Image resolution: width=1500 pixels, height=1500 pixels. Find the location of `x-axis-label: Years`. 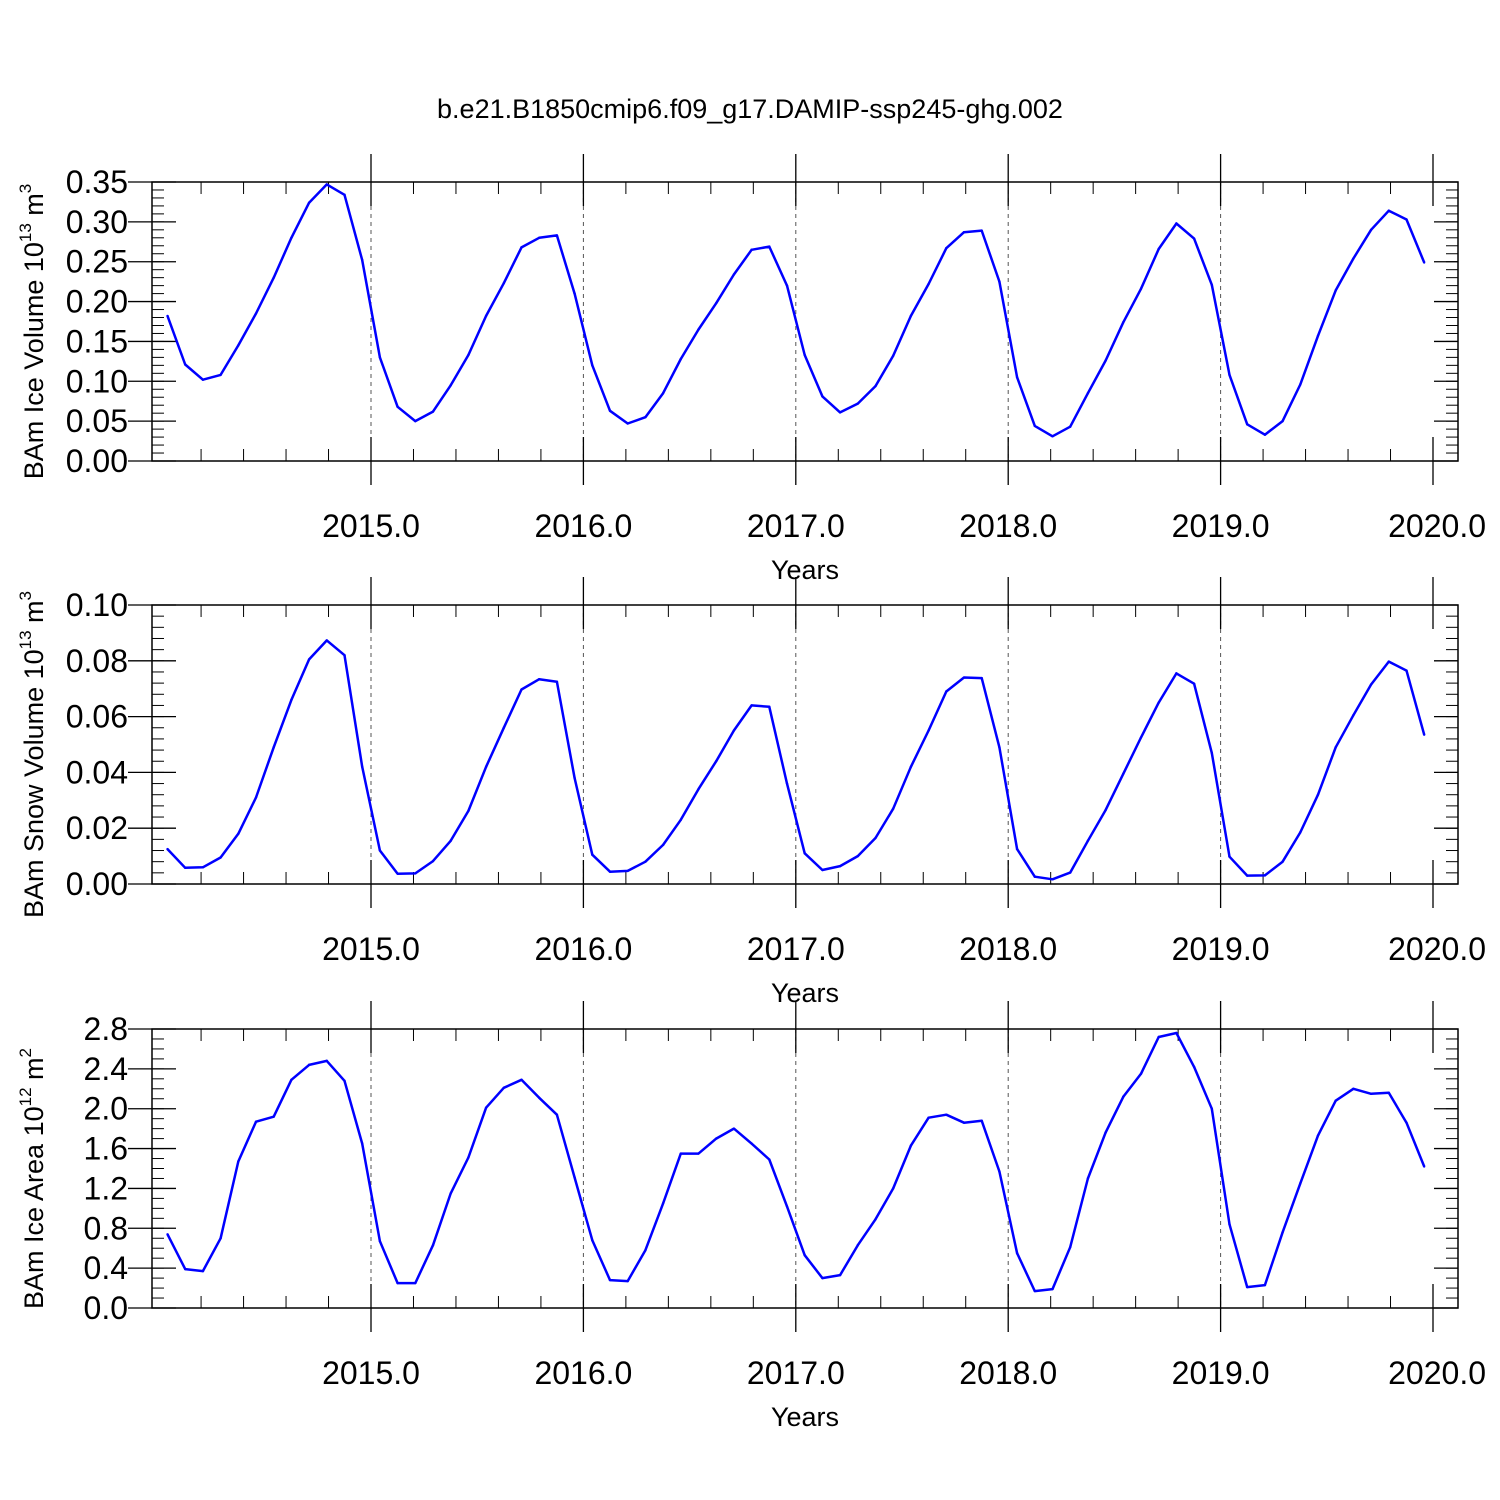

x-axis-label: Years is located at coordinates (805, 1417).